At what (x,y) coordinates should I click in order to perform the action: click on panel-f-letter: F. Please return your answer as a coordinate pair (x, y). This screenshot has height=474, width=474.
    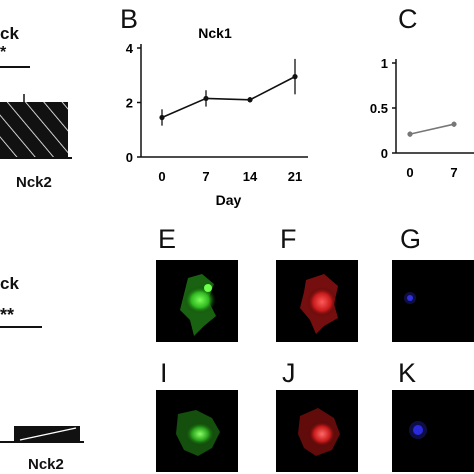
    Looking at the image, I should click on (288, 239).